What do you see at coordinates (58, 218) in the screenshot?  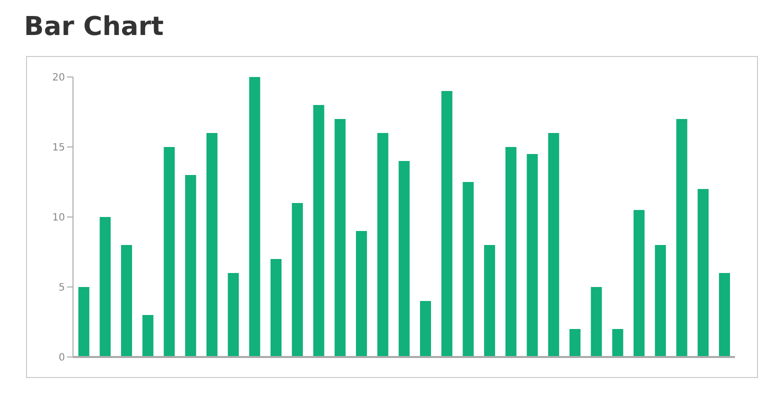 I see `y-tick-label: 10` at bounding box center [58, 218].